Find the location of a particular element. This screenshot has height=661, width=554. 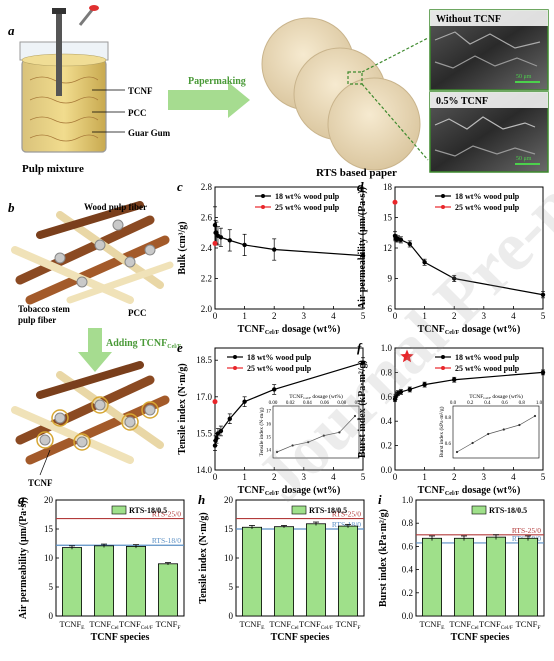

legend-label: RTS-18/0.5 is located at coordinates (328, 510).